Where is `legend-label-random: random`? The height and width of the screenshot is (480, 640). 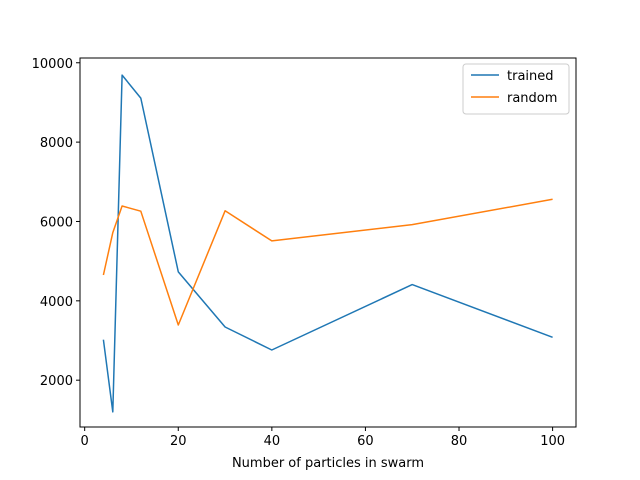 legend-label-random: random is located at coordinates (532, 98).